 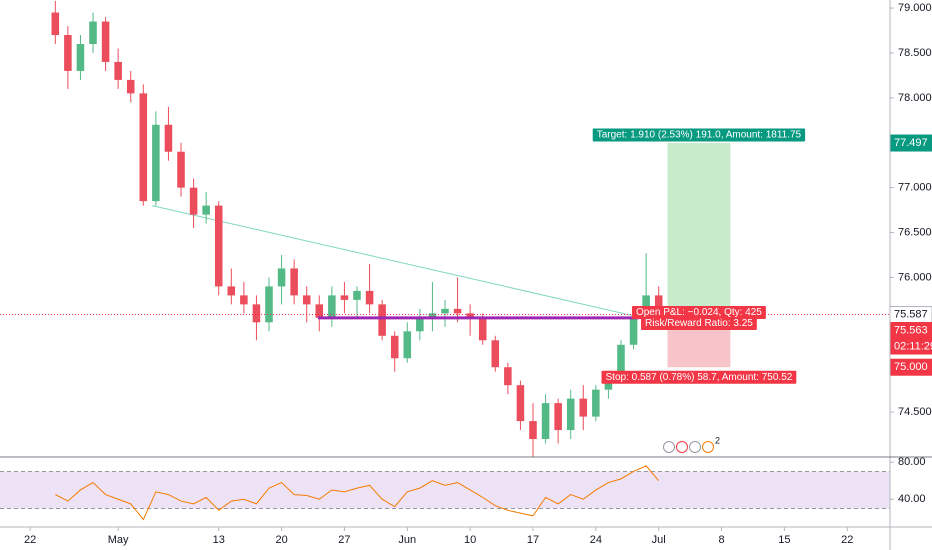 I want to click on event-count: 2, so click(x=717, y=440).